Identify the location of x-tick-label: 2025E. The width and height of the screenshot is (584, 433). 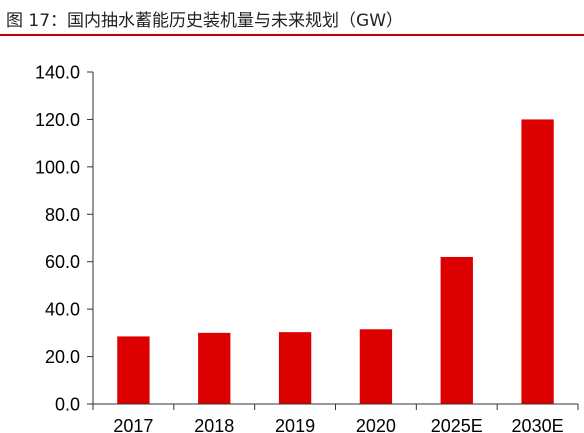
(457, 424).